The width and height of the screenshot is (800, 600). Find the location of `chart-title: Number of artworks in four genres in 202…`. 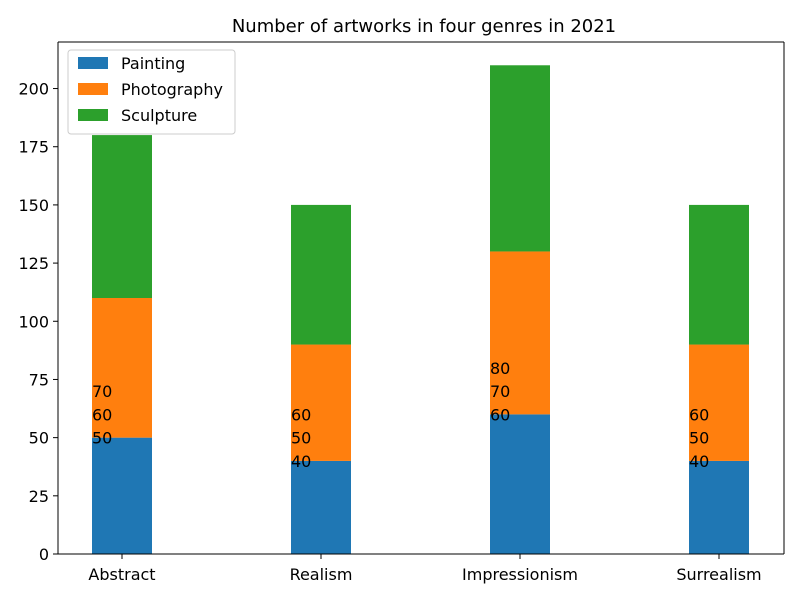

chart-title: Number of artworks in four genres in 202… is located at coordinates (424, 26).